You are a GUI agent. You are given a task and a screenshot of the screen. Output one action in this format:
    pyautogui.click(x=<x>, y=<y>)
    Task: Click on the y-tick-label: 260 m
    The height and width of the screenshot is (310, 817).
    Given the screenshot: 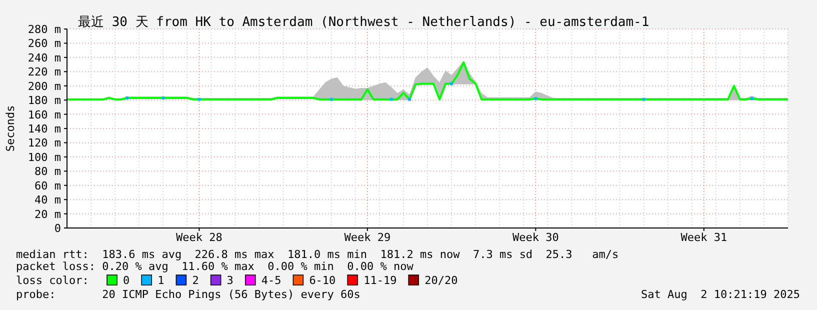 What is the action you would take?
    pyautogui.click(x=45, y=43)
    